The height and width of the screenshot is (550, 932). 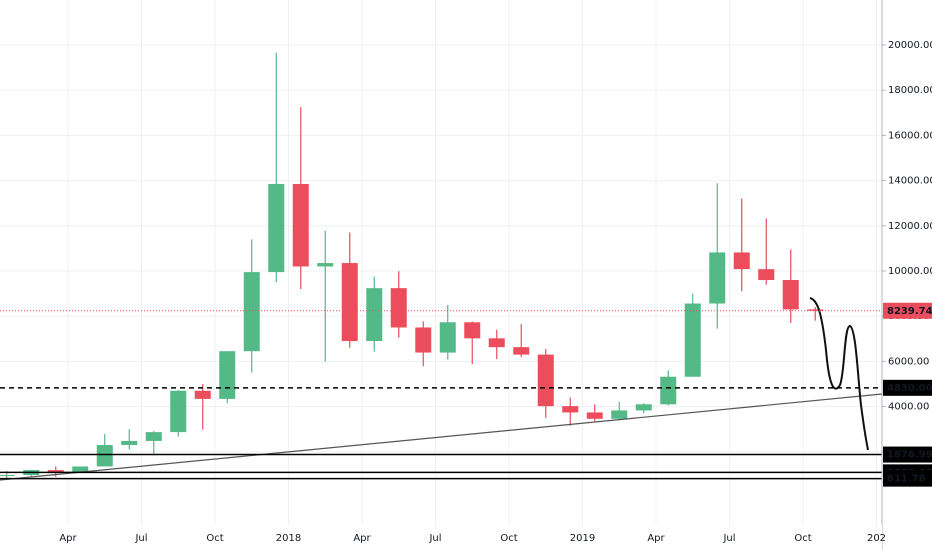 I want to click on x-tick-label: 2018, so click(x=288, y=538).